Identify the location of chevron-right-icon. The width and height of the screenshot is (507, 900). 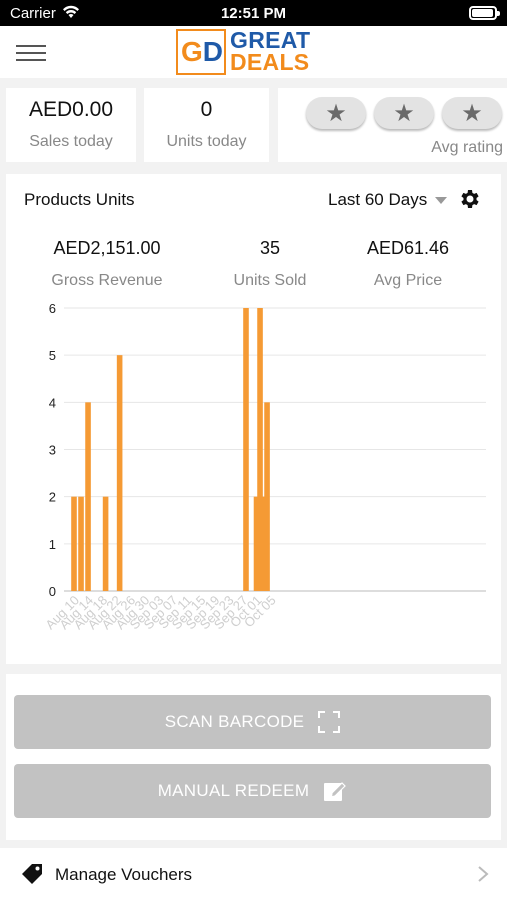
(483, 874).